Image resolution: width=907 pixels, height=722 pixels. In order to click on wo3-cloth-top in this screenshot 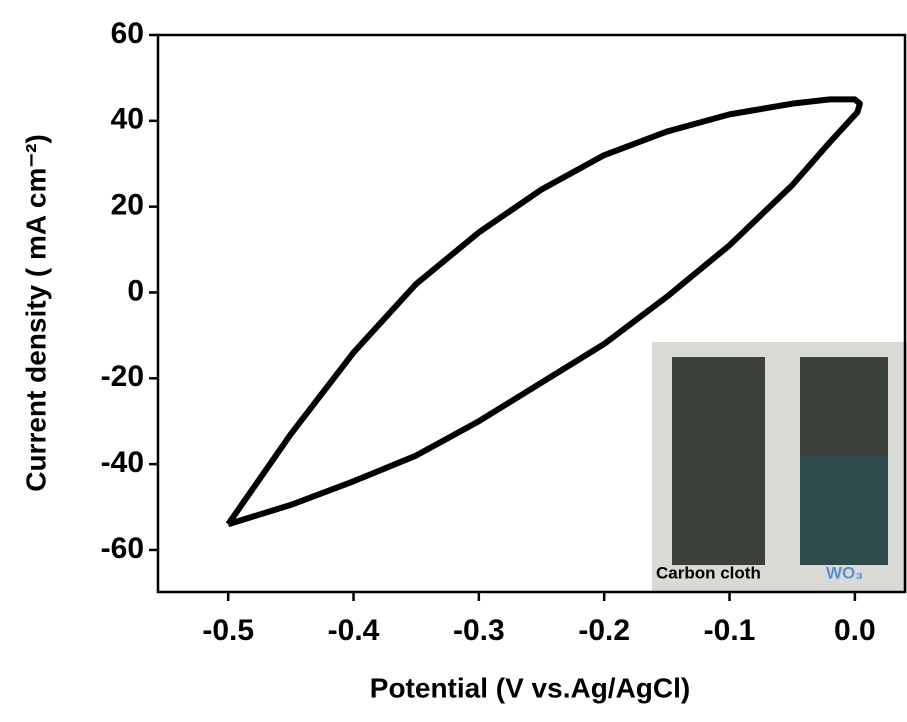, I will do `click(844, 407)`.